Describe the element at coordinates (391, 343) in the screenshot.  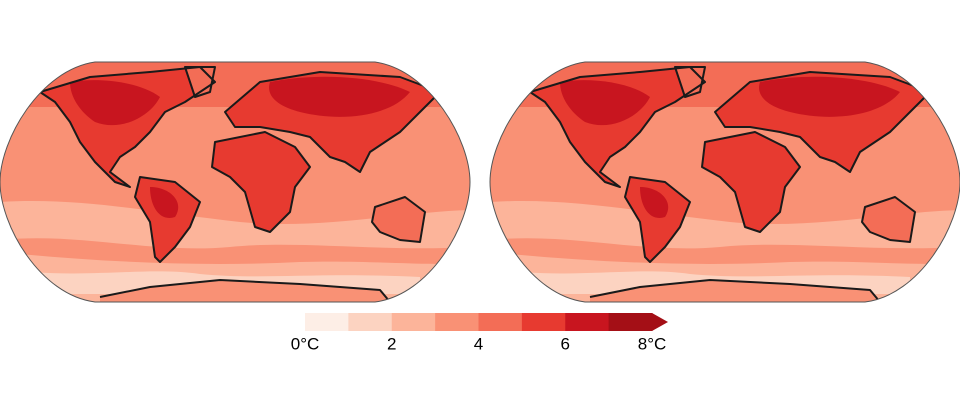
I see `colorbar-tick-label: 2` at that location.